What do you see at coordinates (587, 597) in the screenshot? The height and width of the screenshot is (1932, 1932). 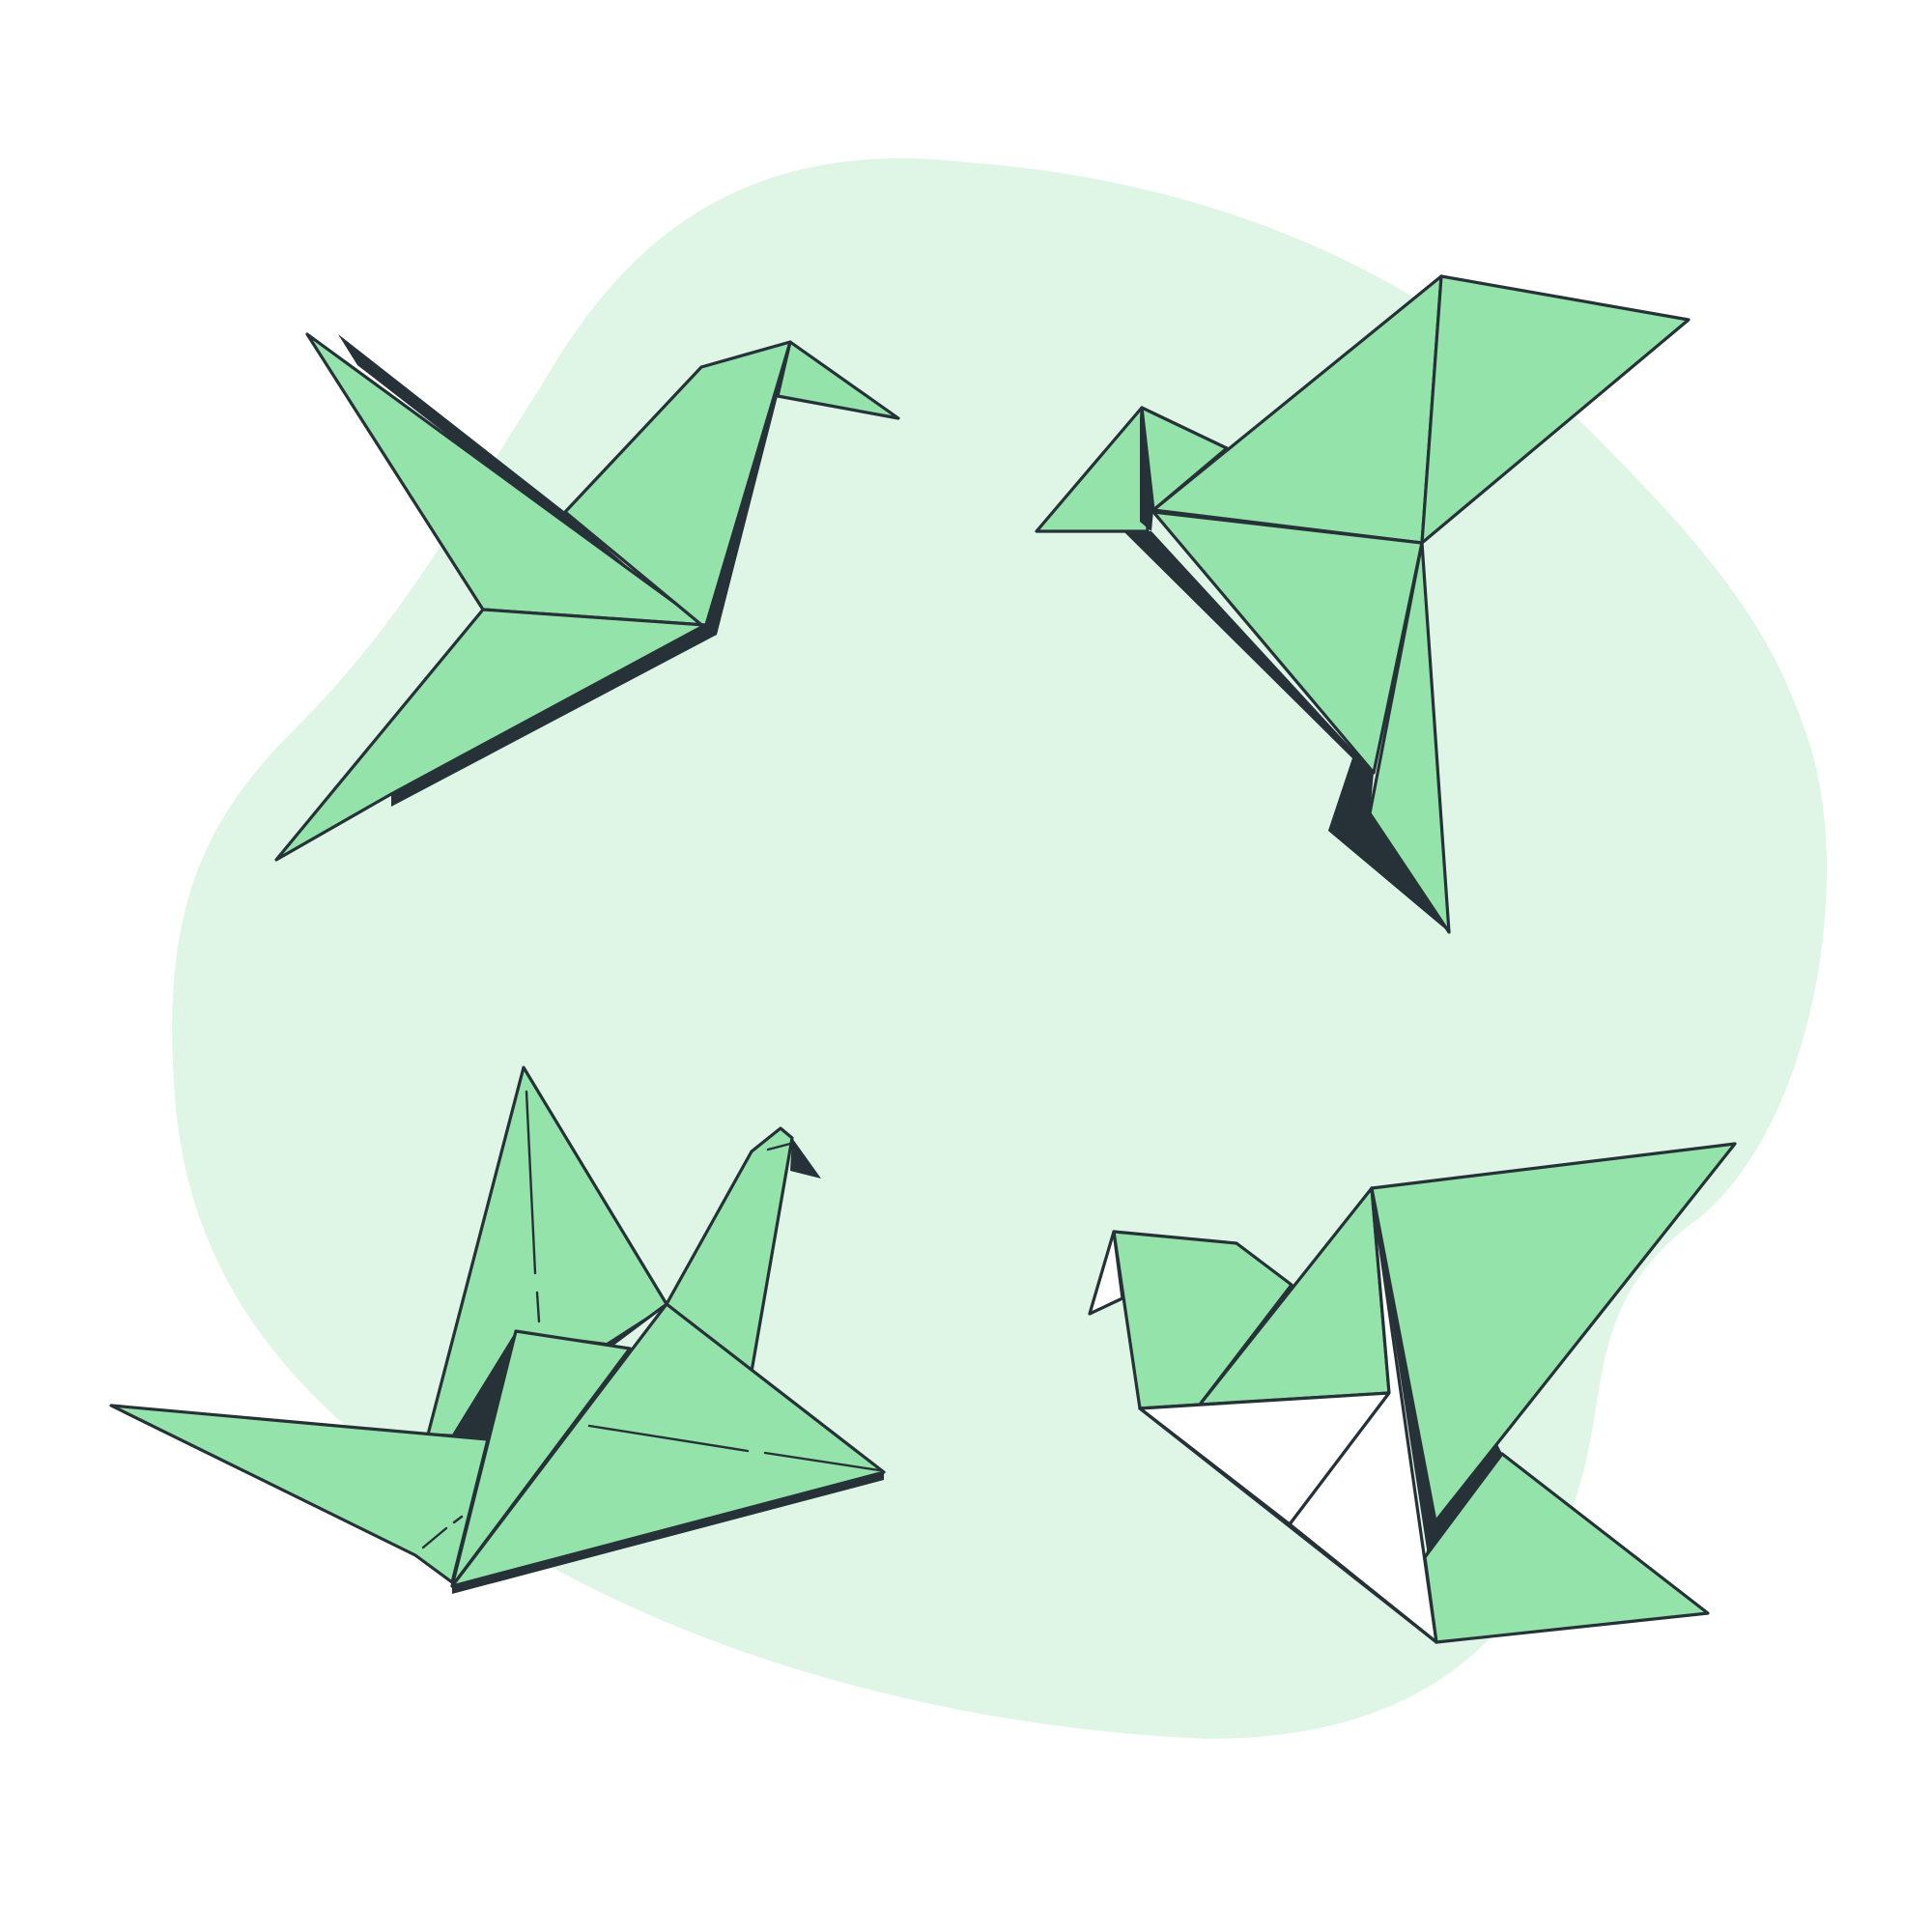 I see `origami-bird-top-left` at bounding box center [587, 597].